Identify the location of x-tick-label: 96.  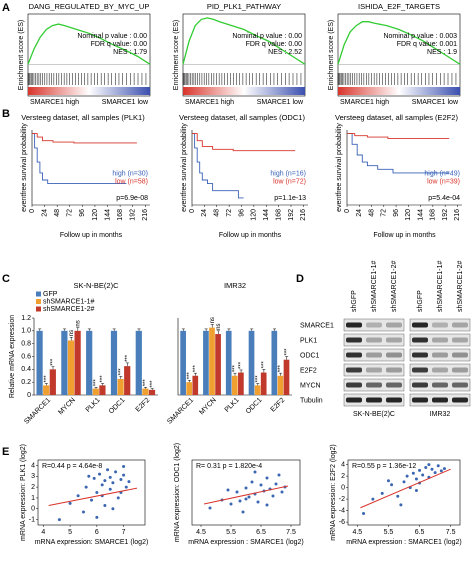
(82, 213).